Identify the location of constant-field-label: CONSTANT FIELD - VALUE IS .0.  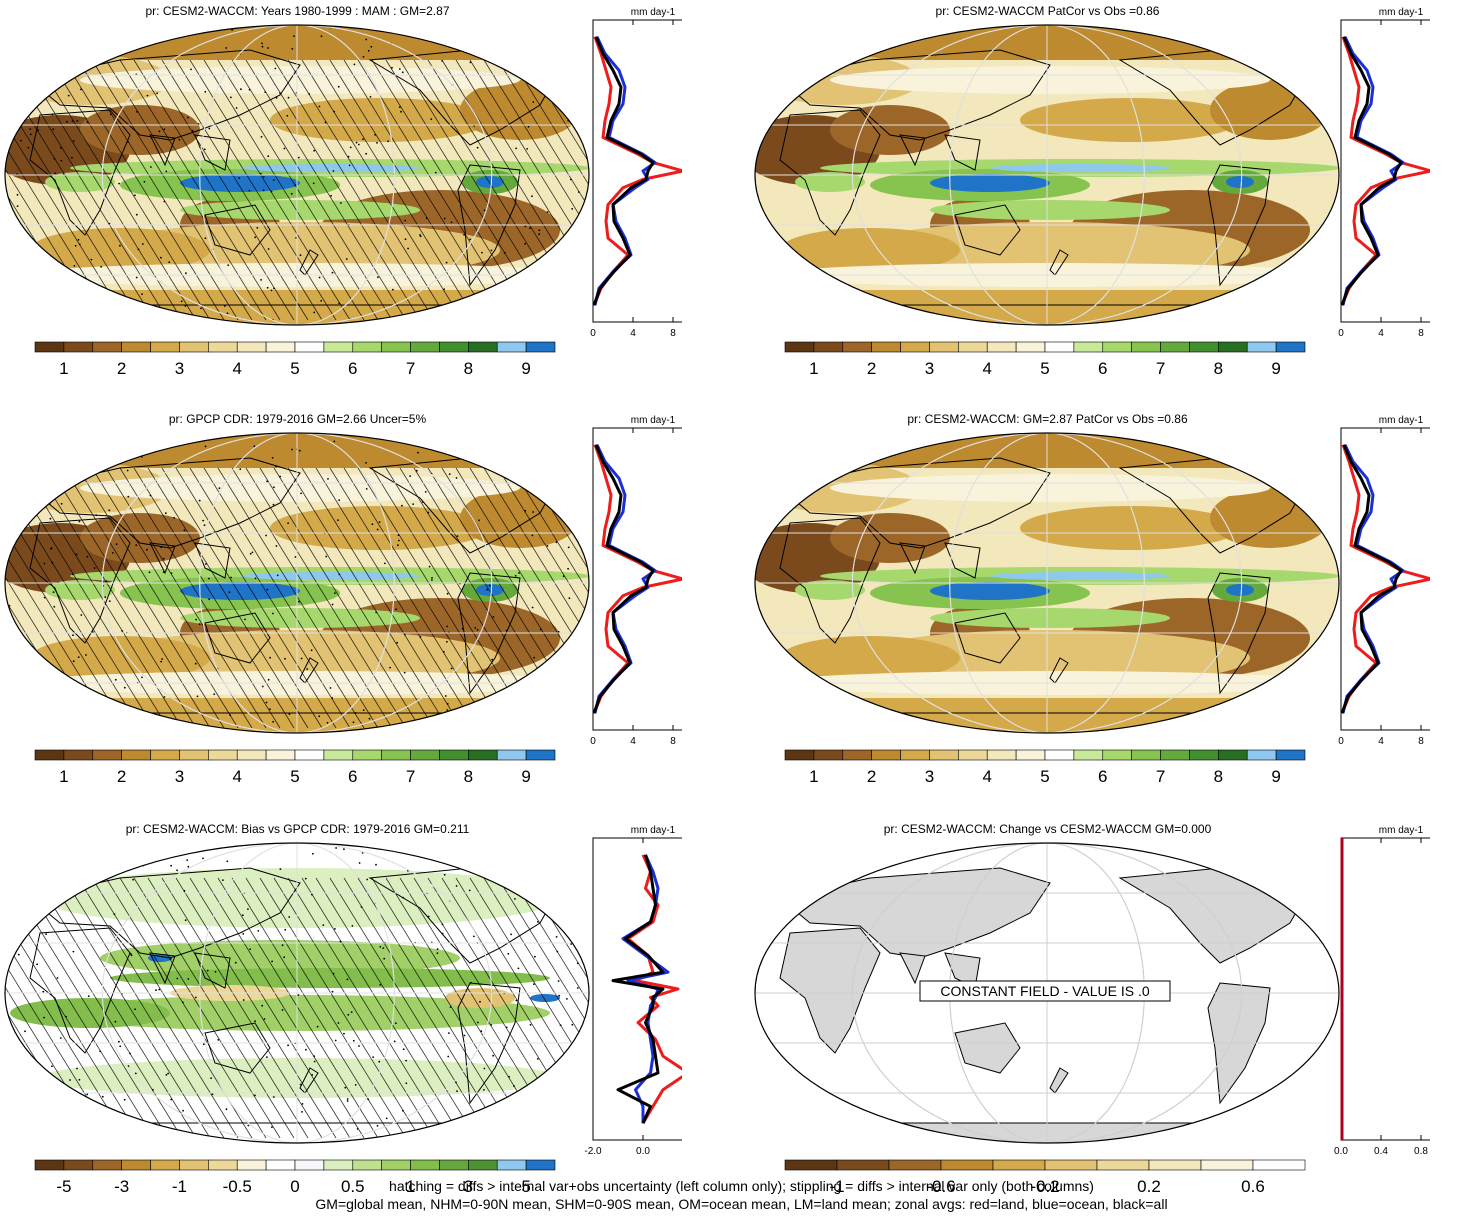
(1044, 991).